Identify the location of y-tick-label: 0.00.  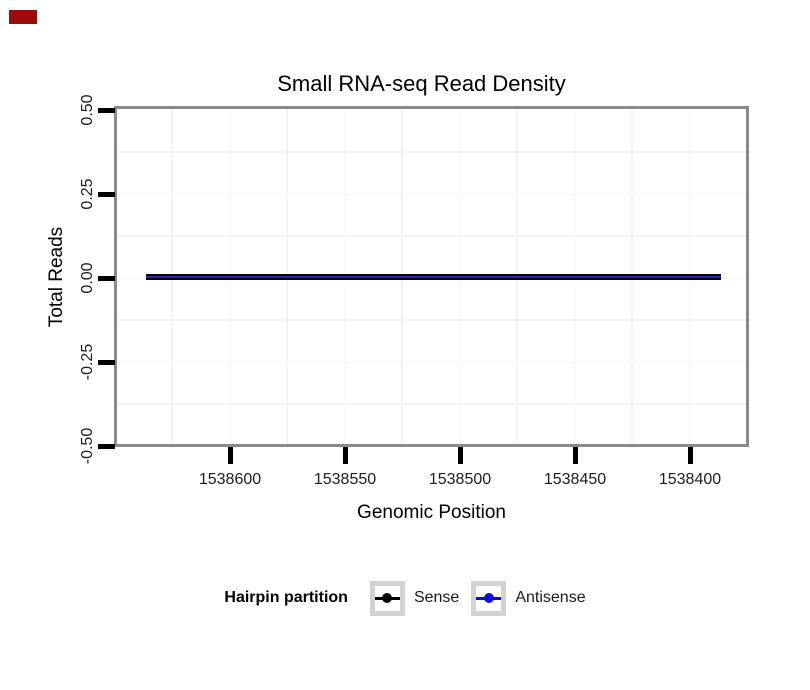
(87, 278).